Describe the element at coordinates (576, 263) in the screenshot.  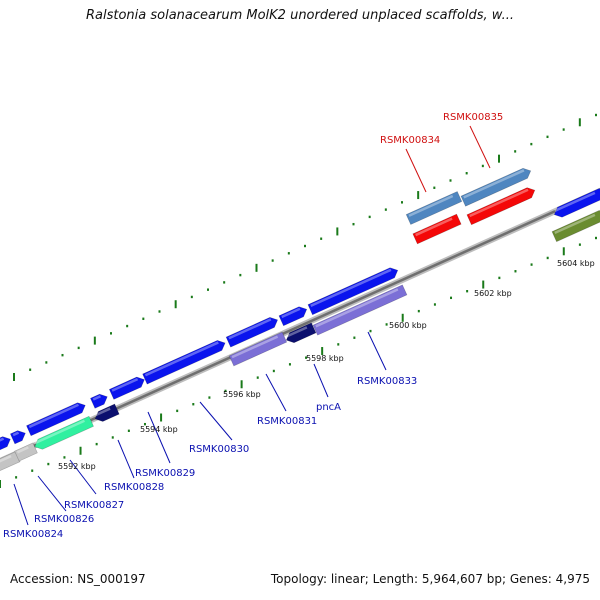
I see `scale-label: 5604 kbp` at that location.